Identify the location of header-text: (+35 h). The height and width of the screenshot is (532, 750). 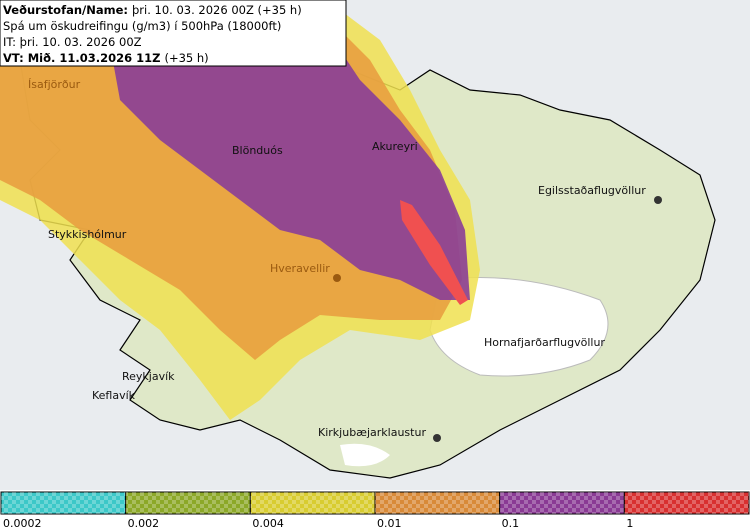
(186, 58).